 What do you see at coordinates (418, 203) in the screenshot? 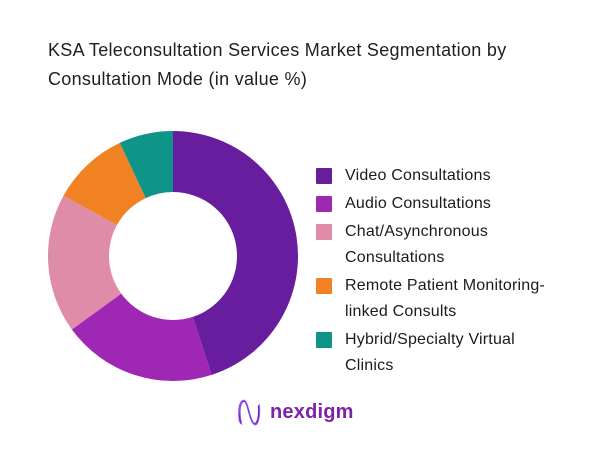
I see `legend-label: Audio Consultations` at bounding box center [418, 203].